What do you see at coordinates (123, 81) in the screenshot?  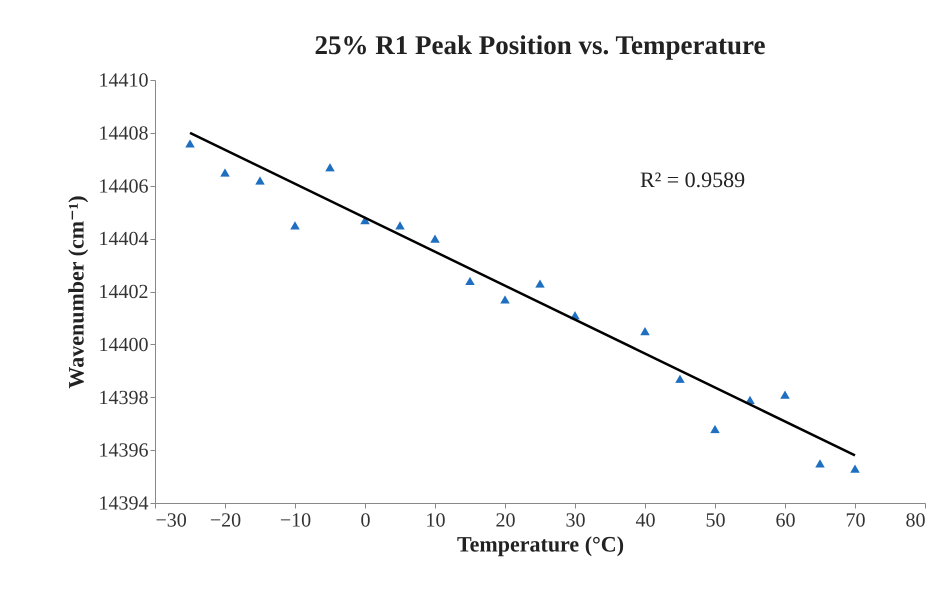 I see `y-tick-label: 14410` at bounding box center [123, 81].